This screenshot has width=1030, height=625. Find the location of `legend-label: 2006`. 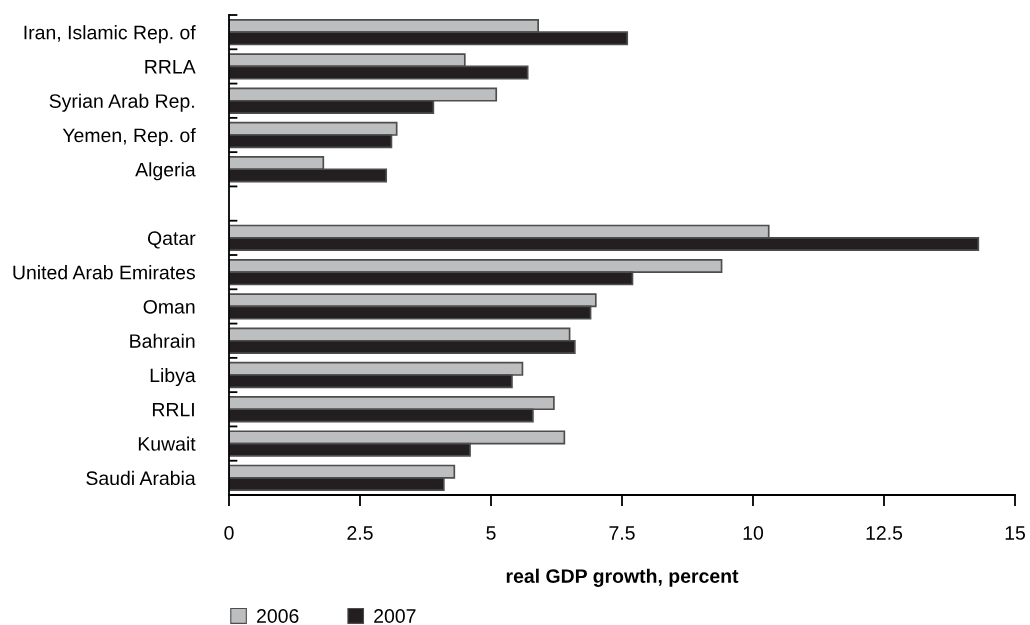

legend-label: 2006 is located at coordinates (278, 616).